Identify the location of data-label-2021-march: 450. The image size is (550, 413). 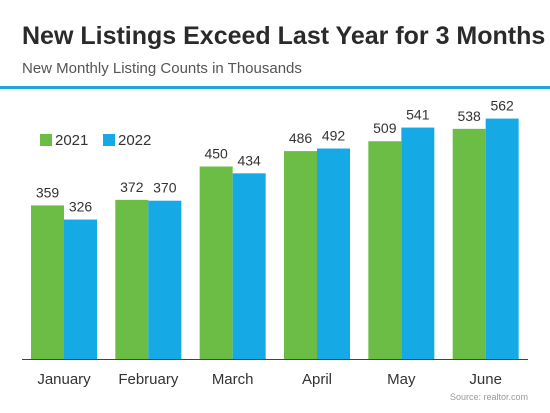
(216, 153).